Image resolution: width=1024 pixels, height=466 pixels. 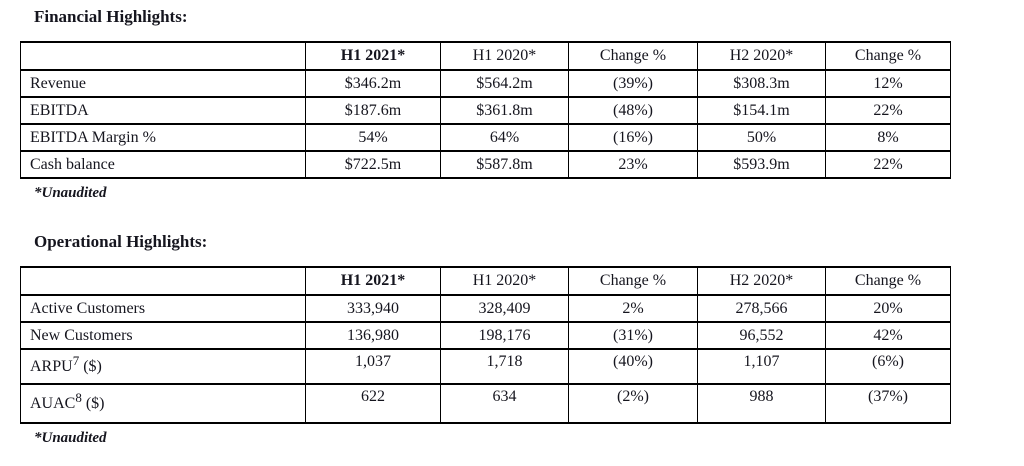 What do you see at coordinates (504, 308) in the screenshot?
I see `table-cell: 328,409` at bounding box center [504, 308].